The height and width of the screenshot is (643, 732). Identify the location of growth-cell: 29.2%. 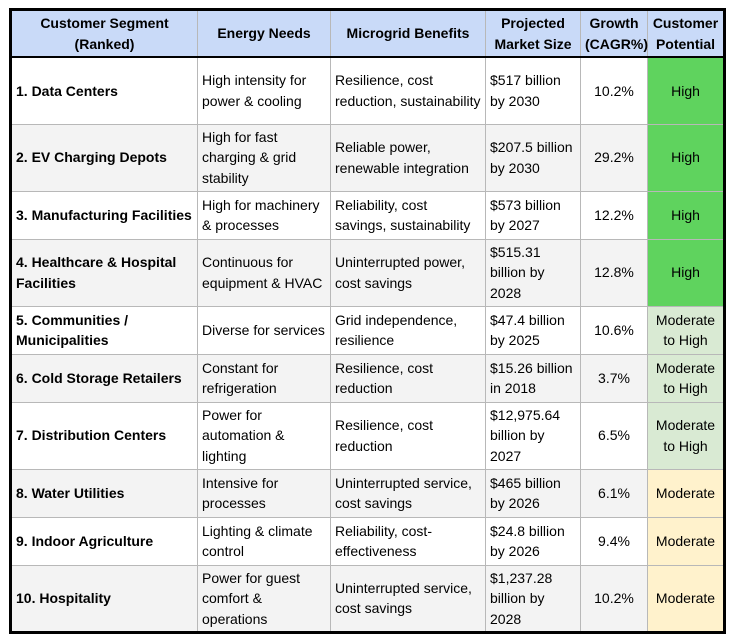
(614, 157).